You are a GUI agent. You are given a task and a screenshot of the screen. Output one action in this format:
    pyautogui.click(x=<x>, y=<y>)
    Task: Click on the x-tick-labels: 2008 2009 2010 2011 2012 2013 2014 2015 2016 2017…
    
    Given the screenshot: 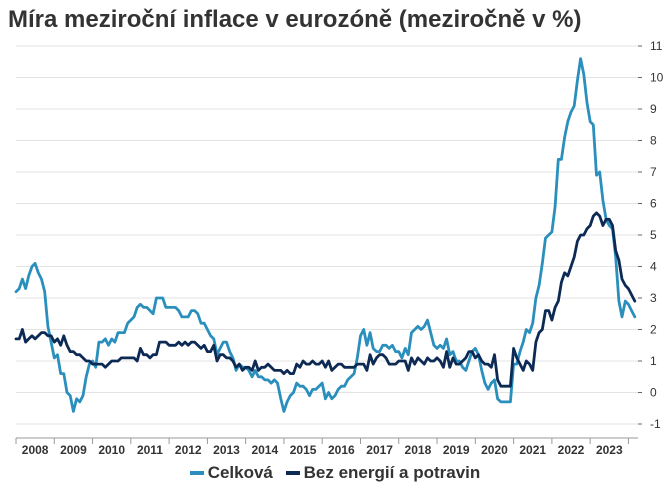 What is the action you would take?
    pyautogui.click(x=322, y=447)
    